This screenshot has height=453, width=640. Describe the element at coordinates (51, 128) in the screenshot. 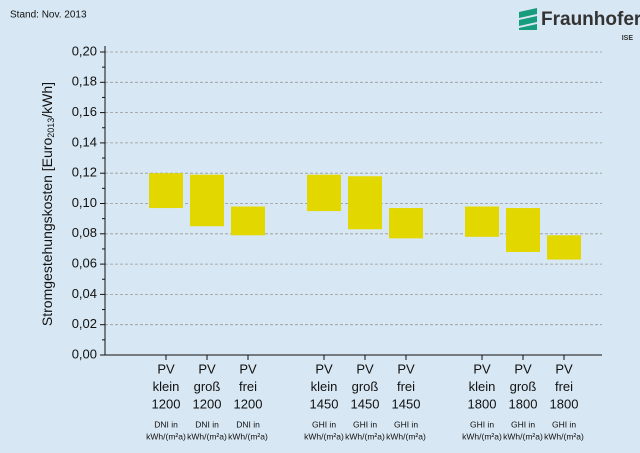

I see `y-label-sub: 2013` at that location.